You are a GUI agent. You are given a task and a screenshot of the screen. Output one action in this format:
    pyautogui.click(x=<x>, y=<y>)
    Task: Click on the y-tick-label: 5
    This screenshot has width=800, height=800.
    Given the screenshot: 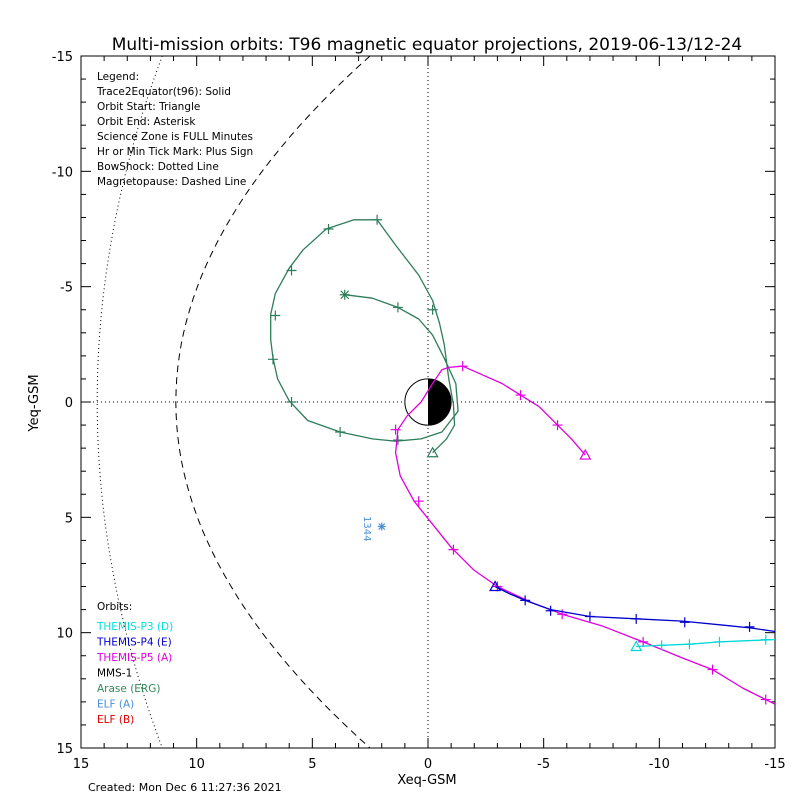 What is the action you would take?
    pyautogui.click(x=69, y=518)
    